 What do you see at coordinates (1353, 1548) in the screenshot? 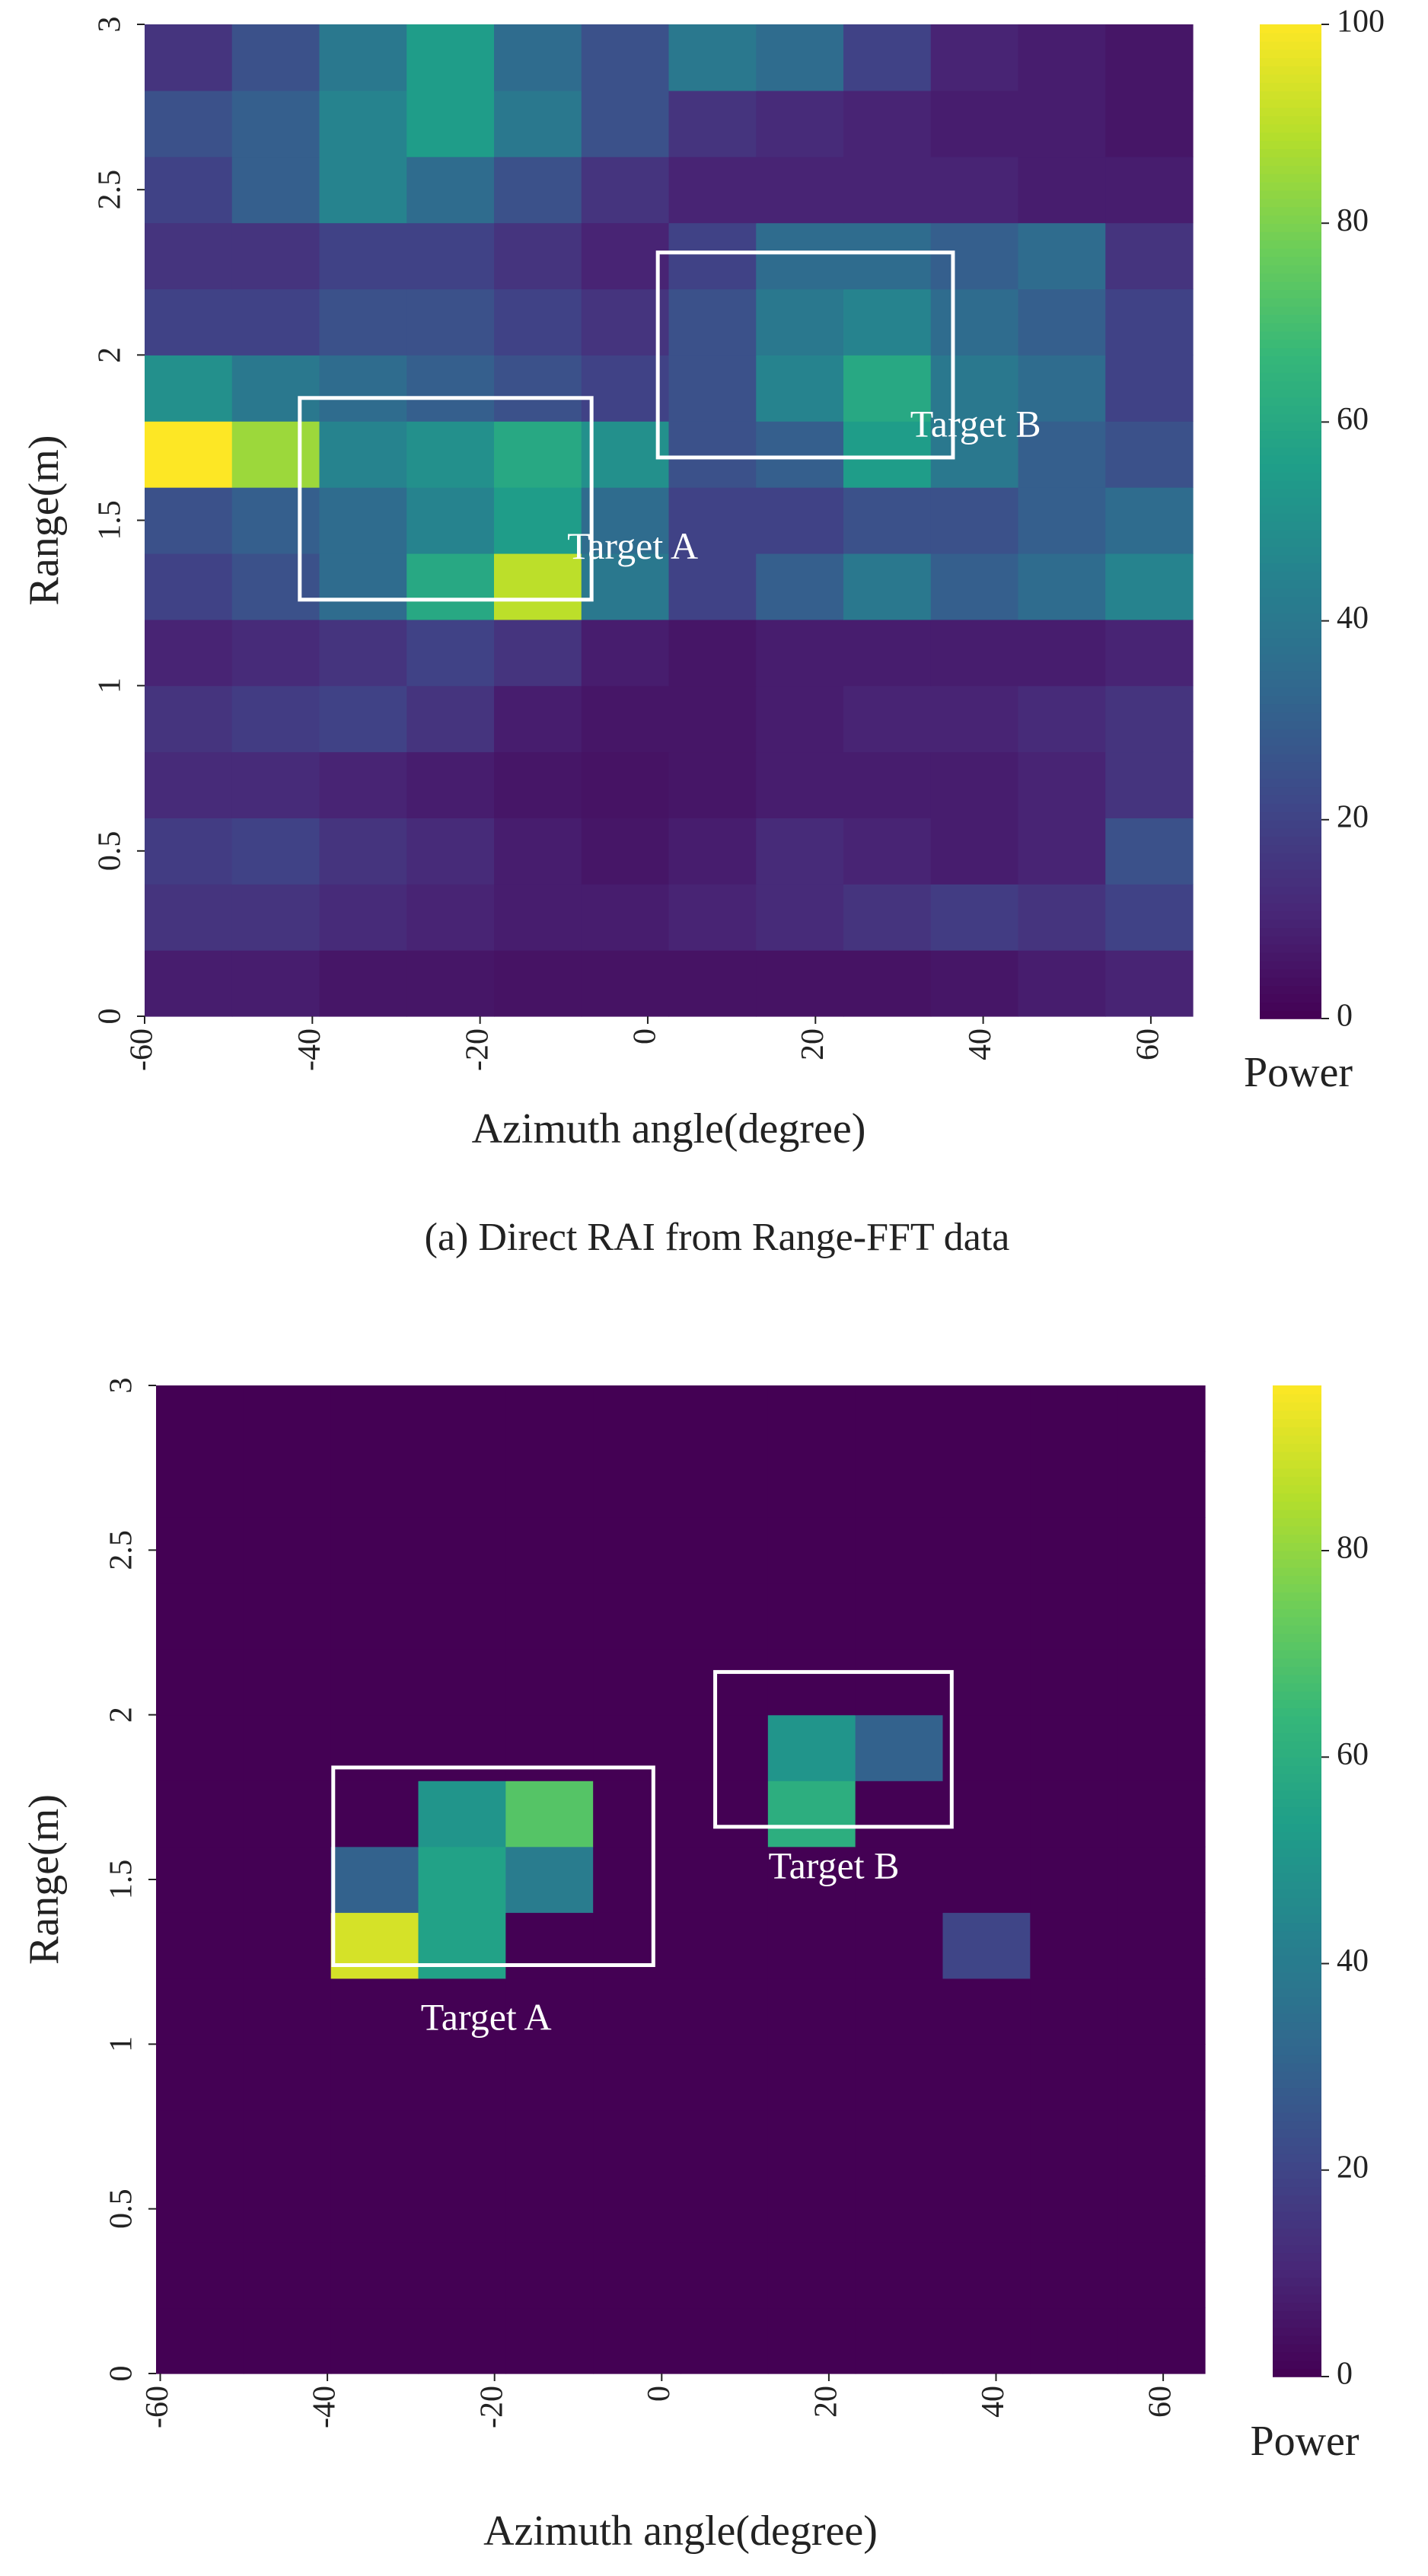
I see `colorbar-tick-label: 80` at bounding box center [1353, 1548].